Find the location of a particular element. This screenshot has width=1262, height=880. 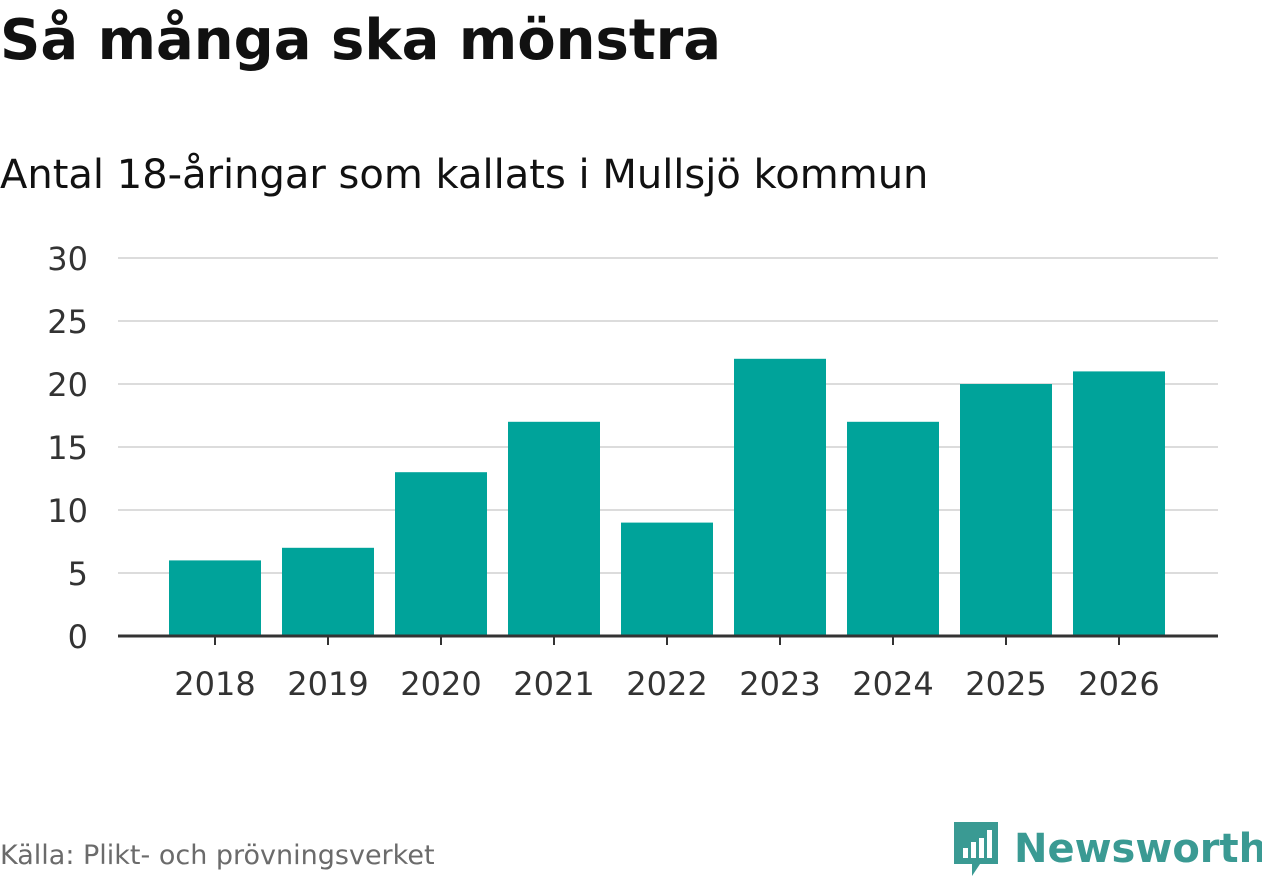

x-tick-label: 2020 is located at coordinates (440, 684).